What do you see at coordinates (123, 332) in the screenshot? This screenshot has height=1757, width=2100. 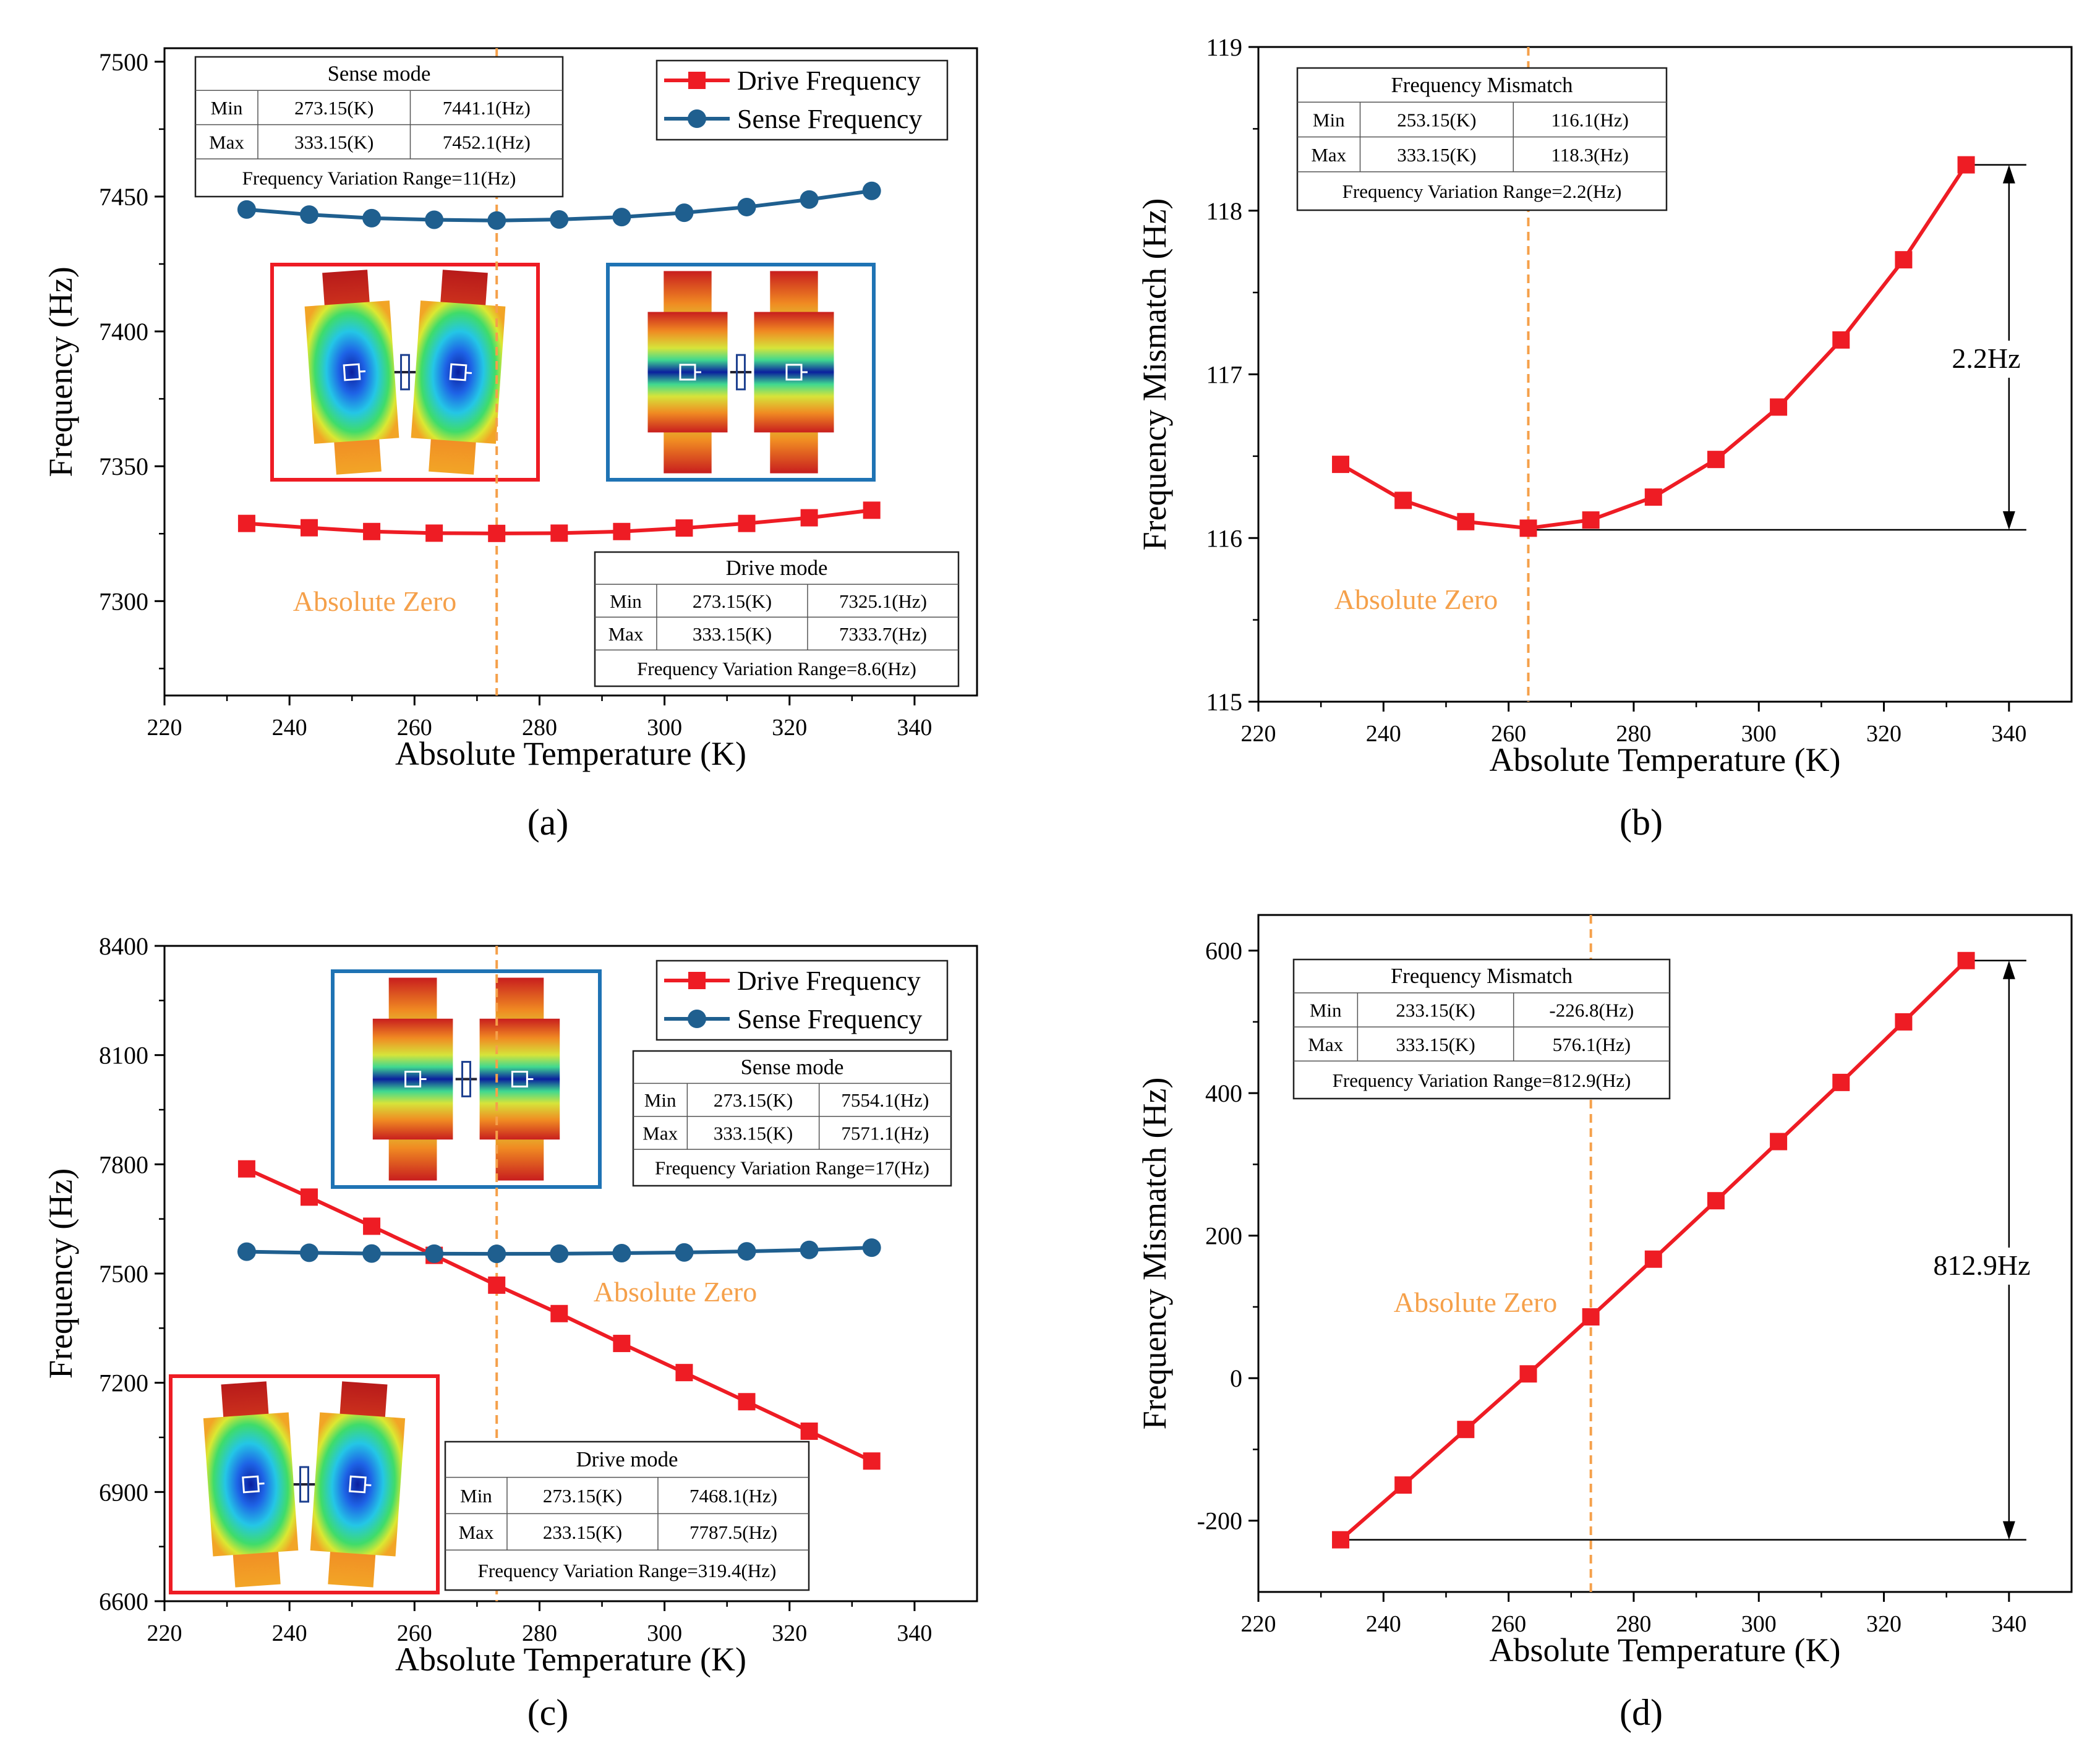 I see `y-tick-label: 7400` at bounding box center [123, 332].